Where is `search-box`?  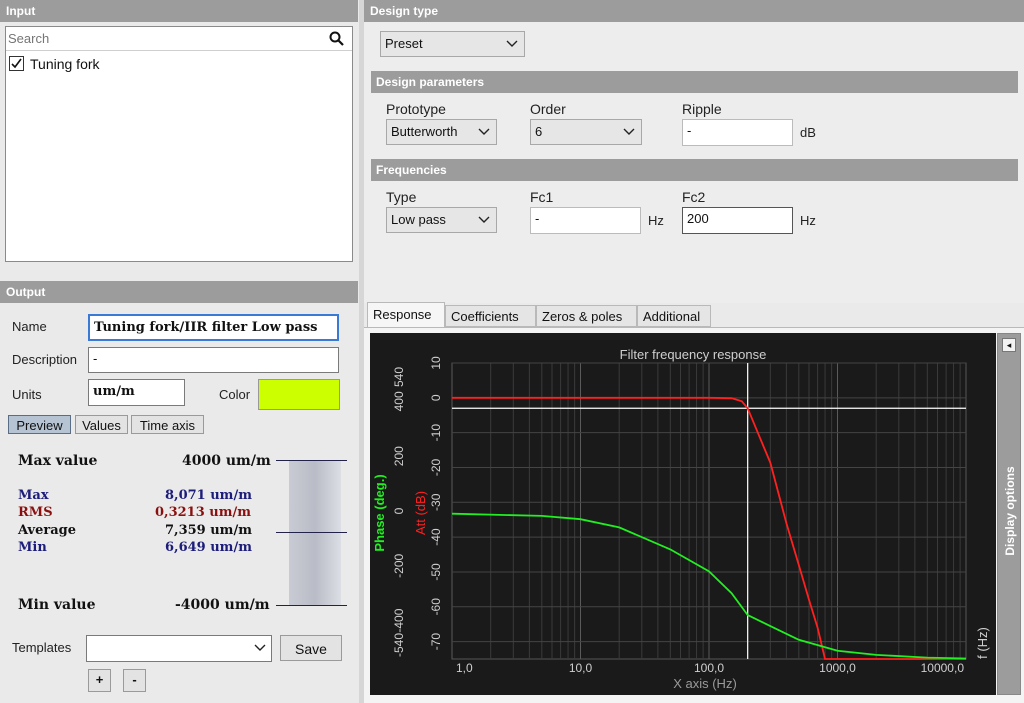
search-box is located at coordinates (179, 39).